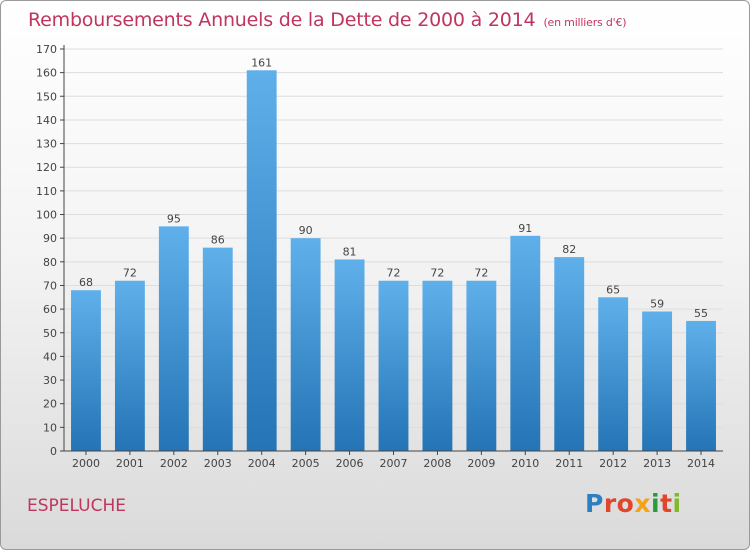 This screenshot has width=750, height=550. Describe the element at coordinates (130, 463) in the screenshot. I see `x-tick-label: 2001` at that location.